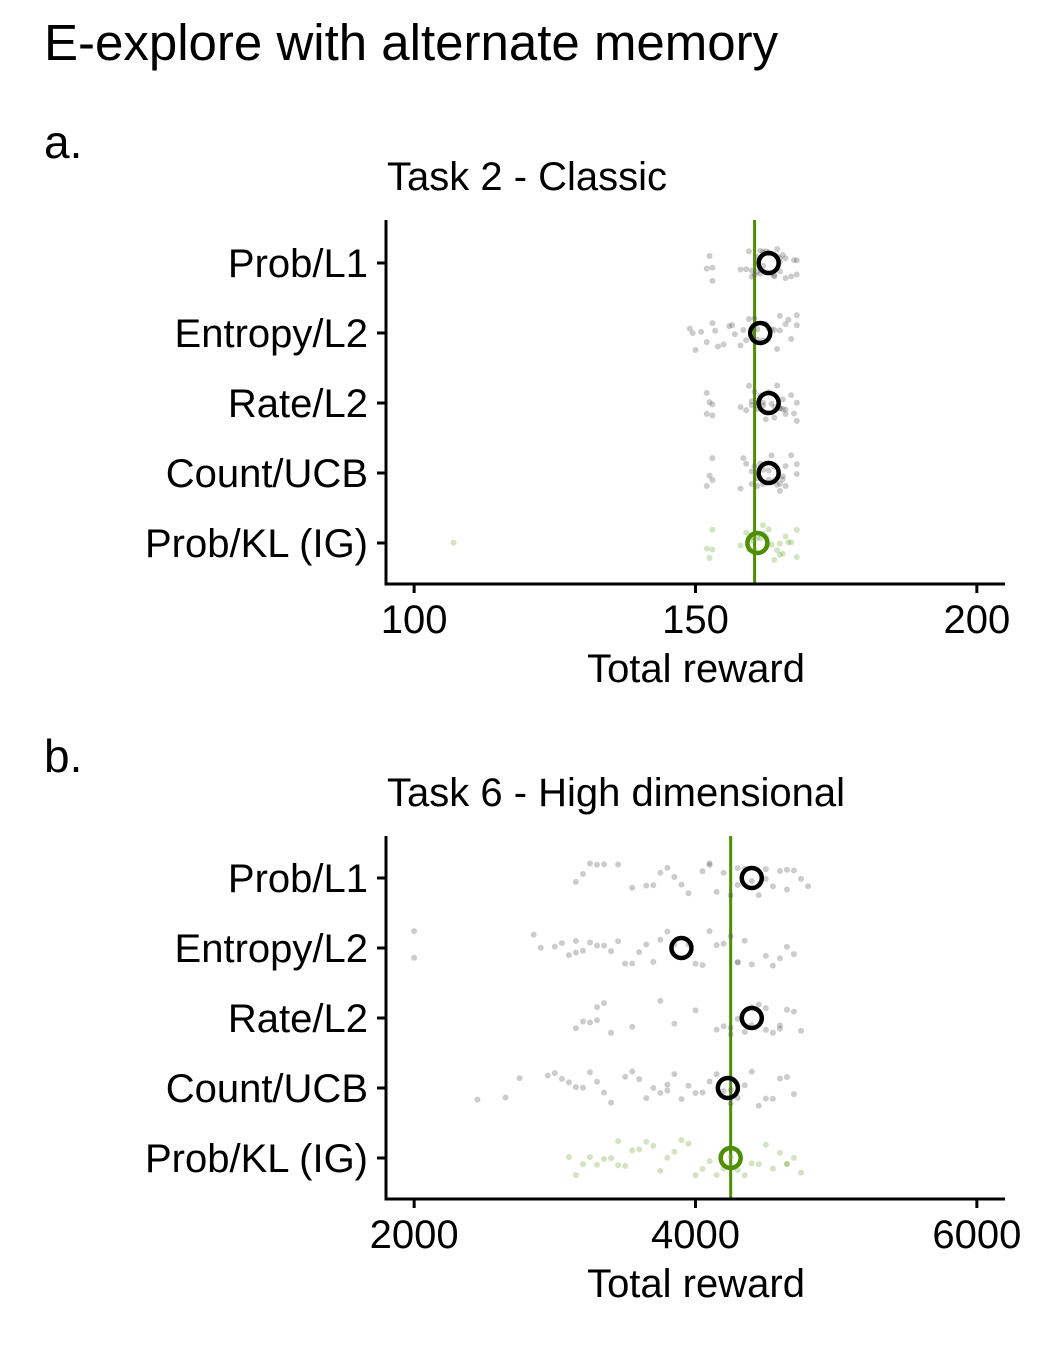 The height and width of the screenshot is (1350, 1050). What do you see at coordinates (411, 42) in the screenshot?
I see `figure-title: E-explore with alternate memory` at bounding box center [411, 42].